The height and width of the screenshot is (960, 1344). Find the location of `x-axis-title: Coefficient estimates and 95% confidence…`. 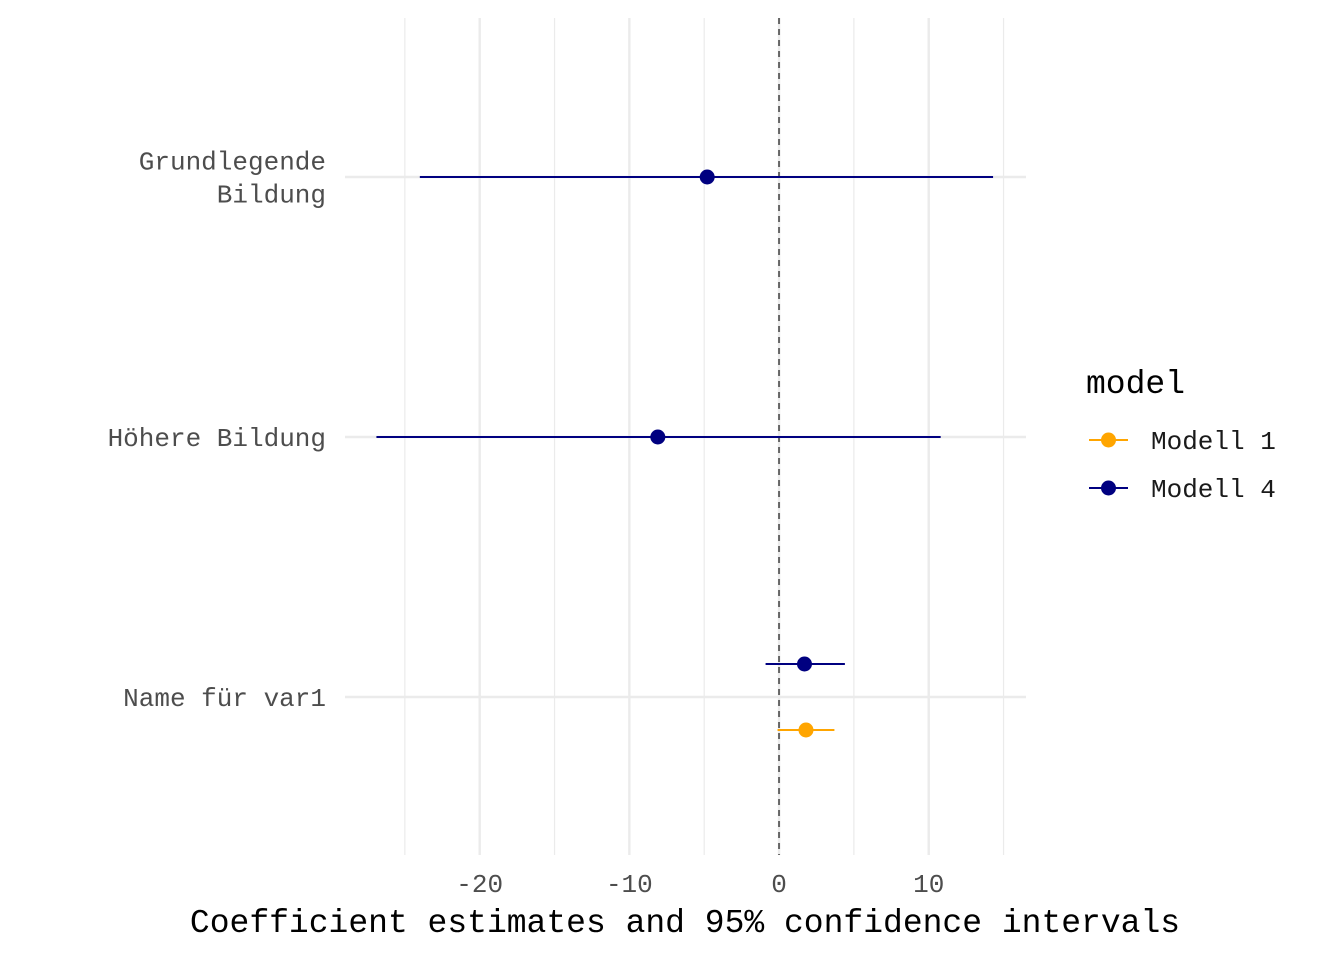

x-axis-title: Coefficient estimates and 95% confidence… is located at coordinates (685, 923).